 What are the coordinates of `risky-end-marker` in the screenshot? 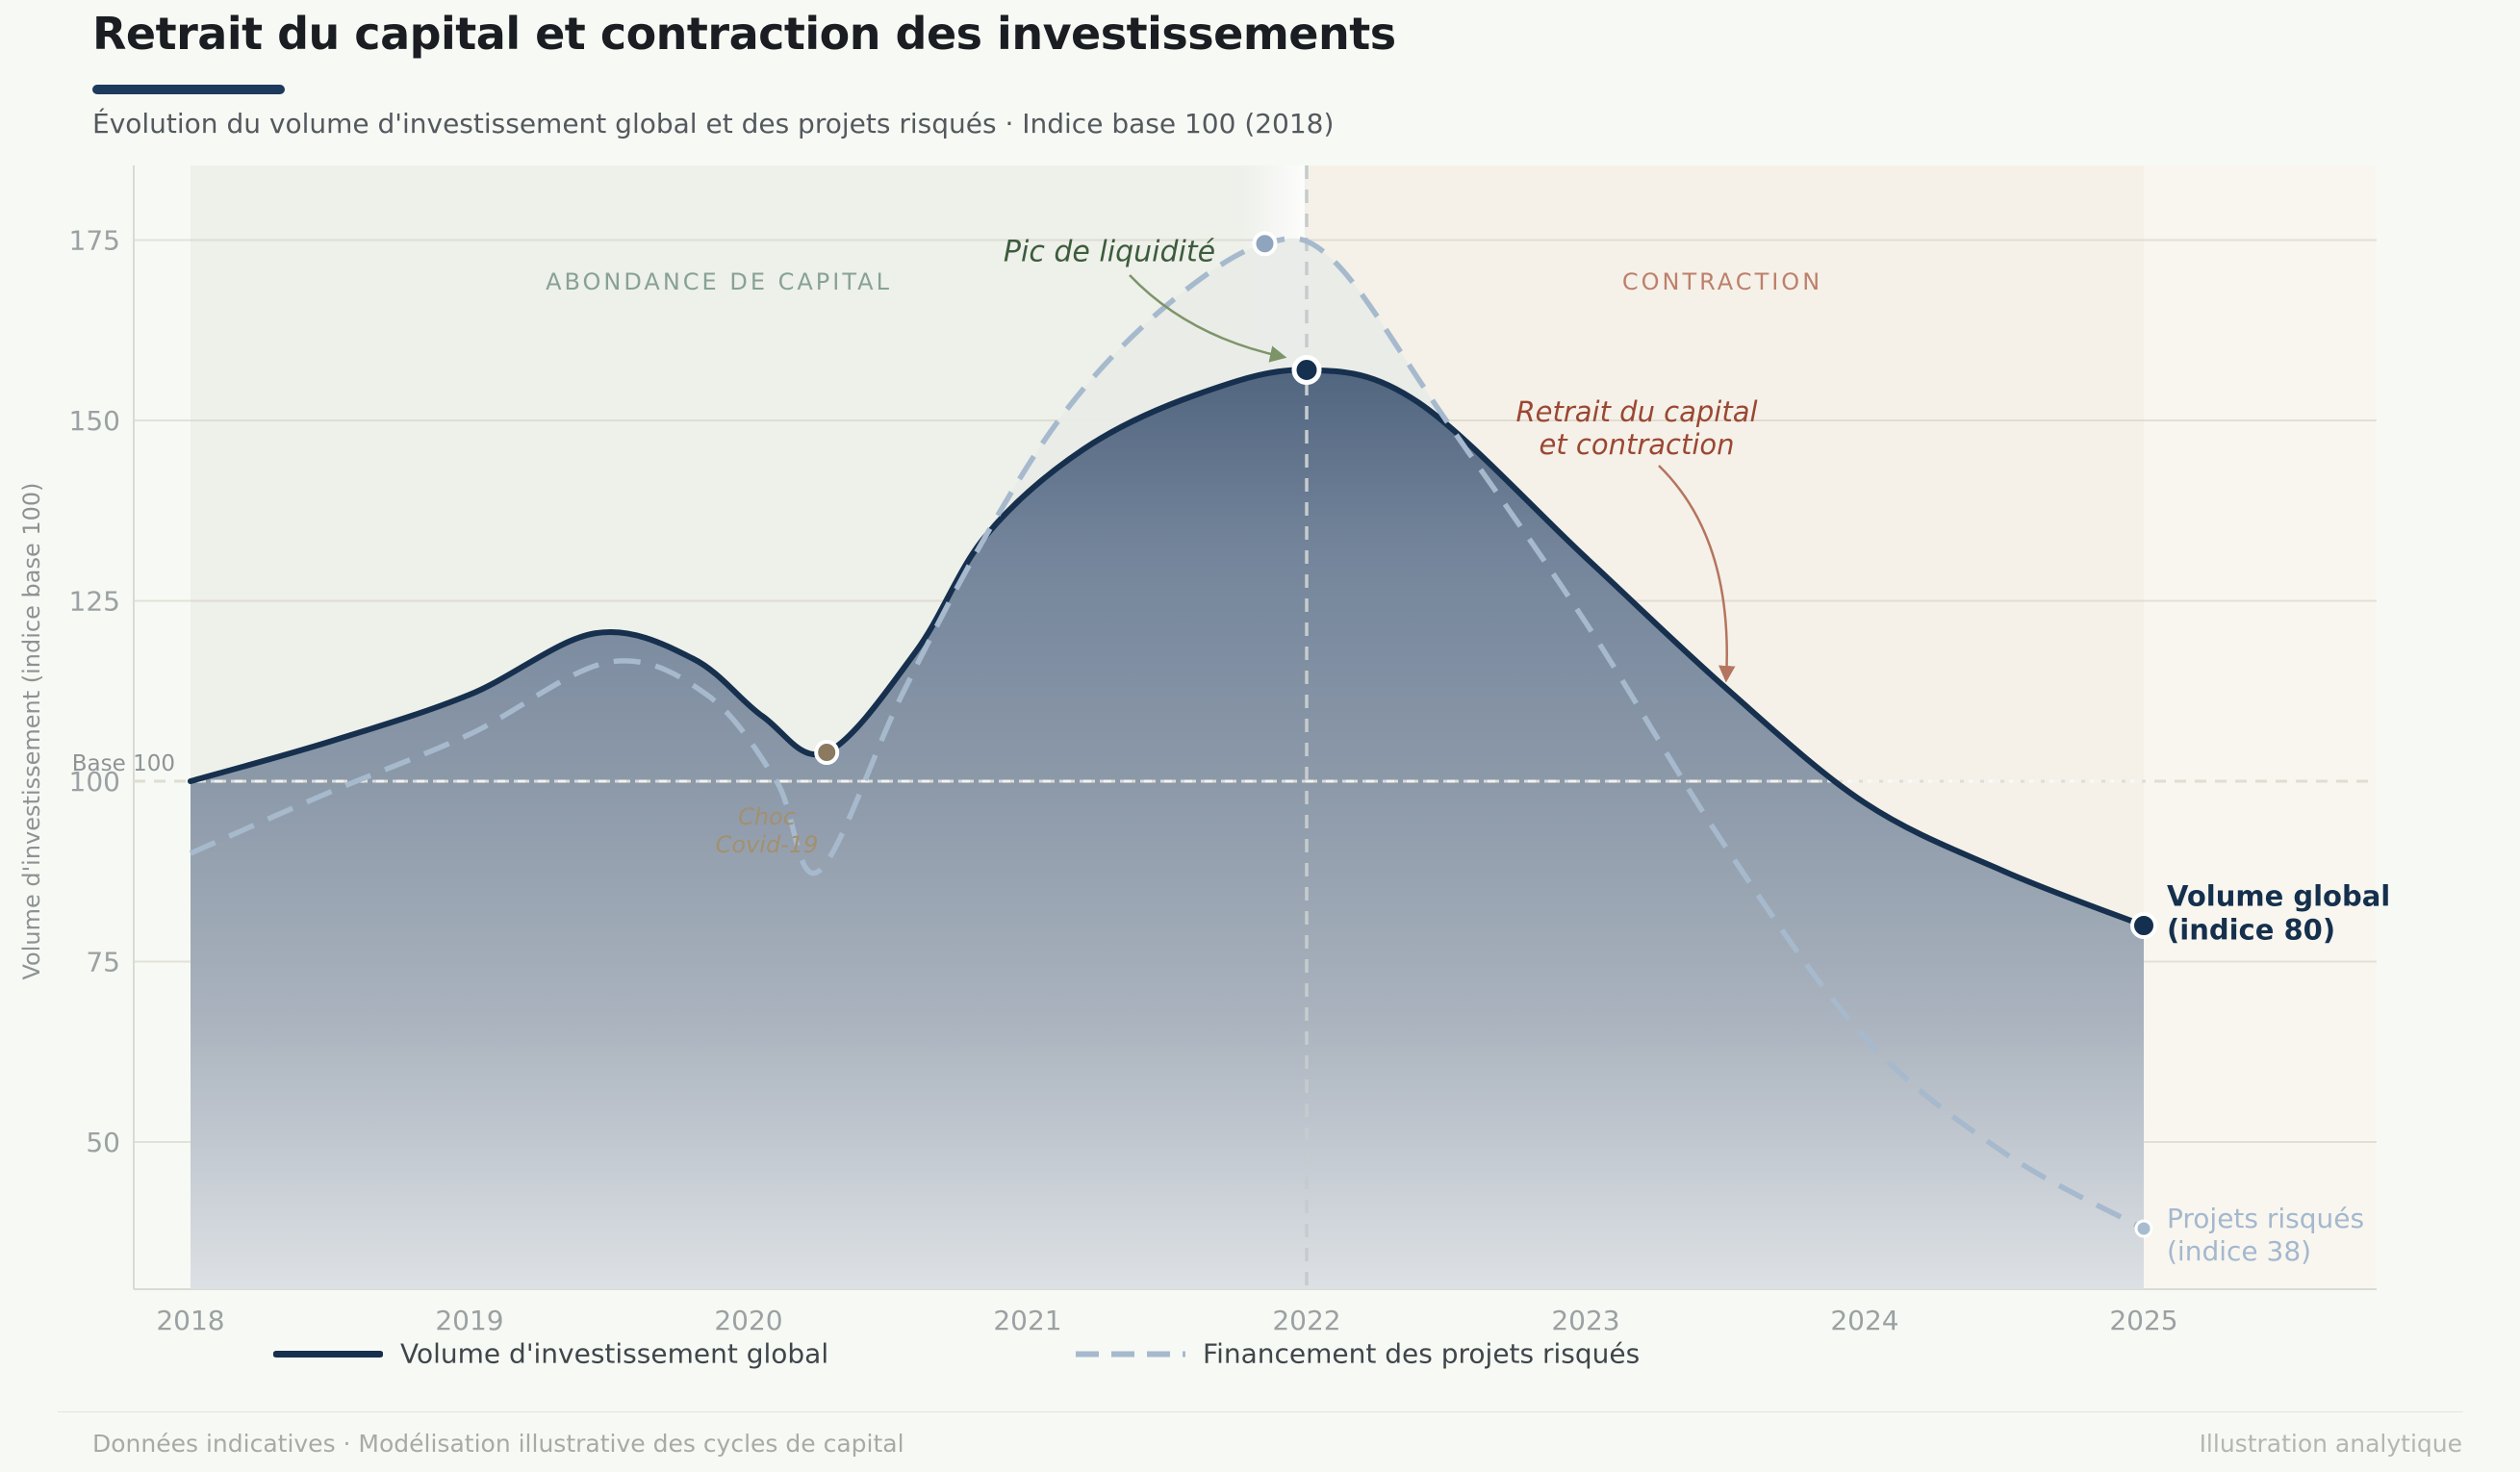 It's located at (2143, 1228).